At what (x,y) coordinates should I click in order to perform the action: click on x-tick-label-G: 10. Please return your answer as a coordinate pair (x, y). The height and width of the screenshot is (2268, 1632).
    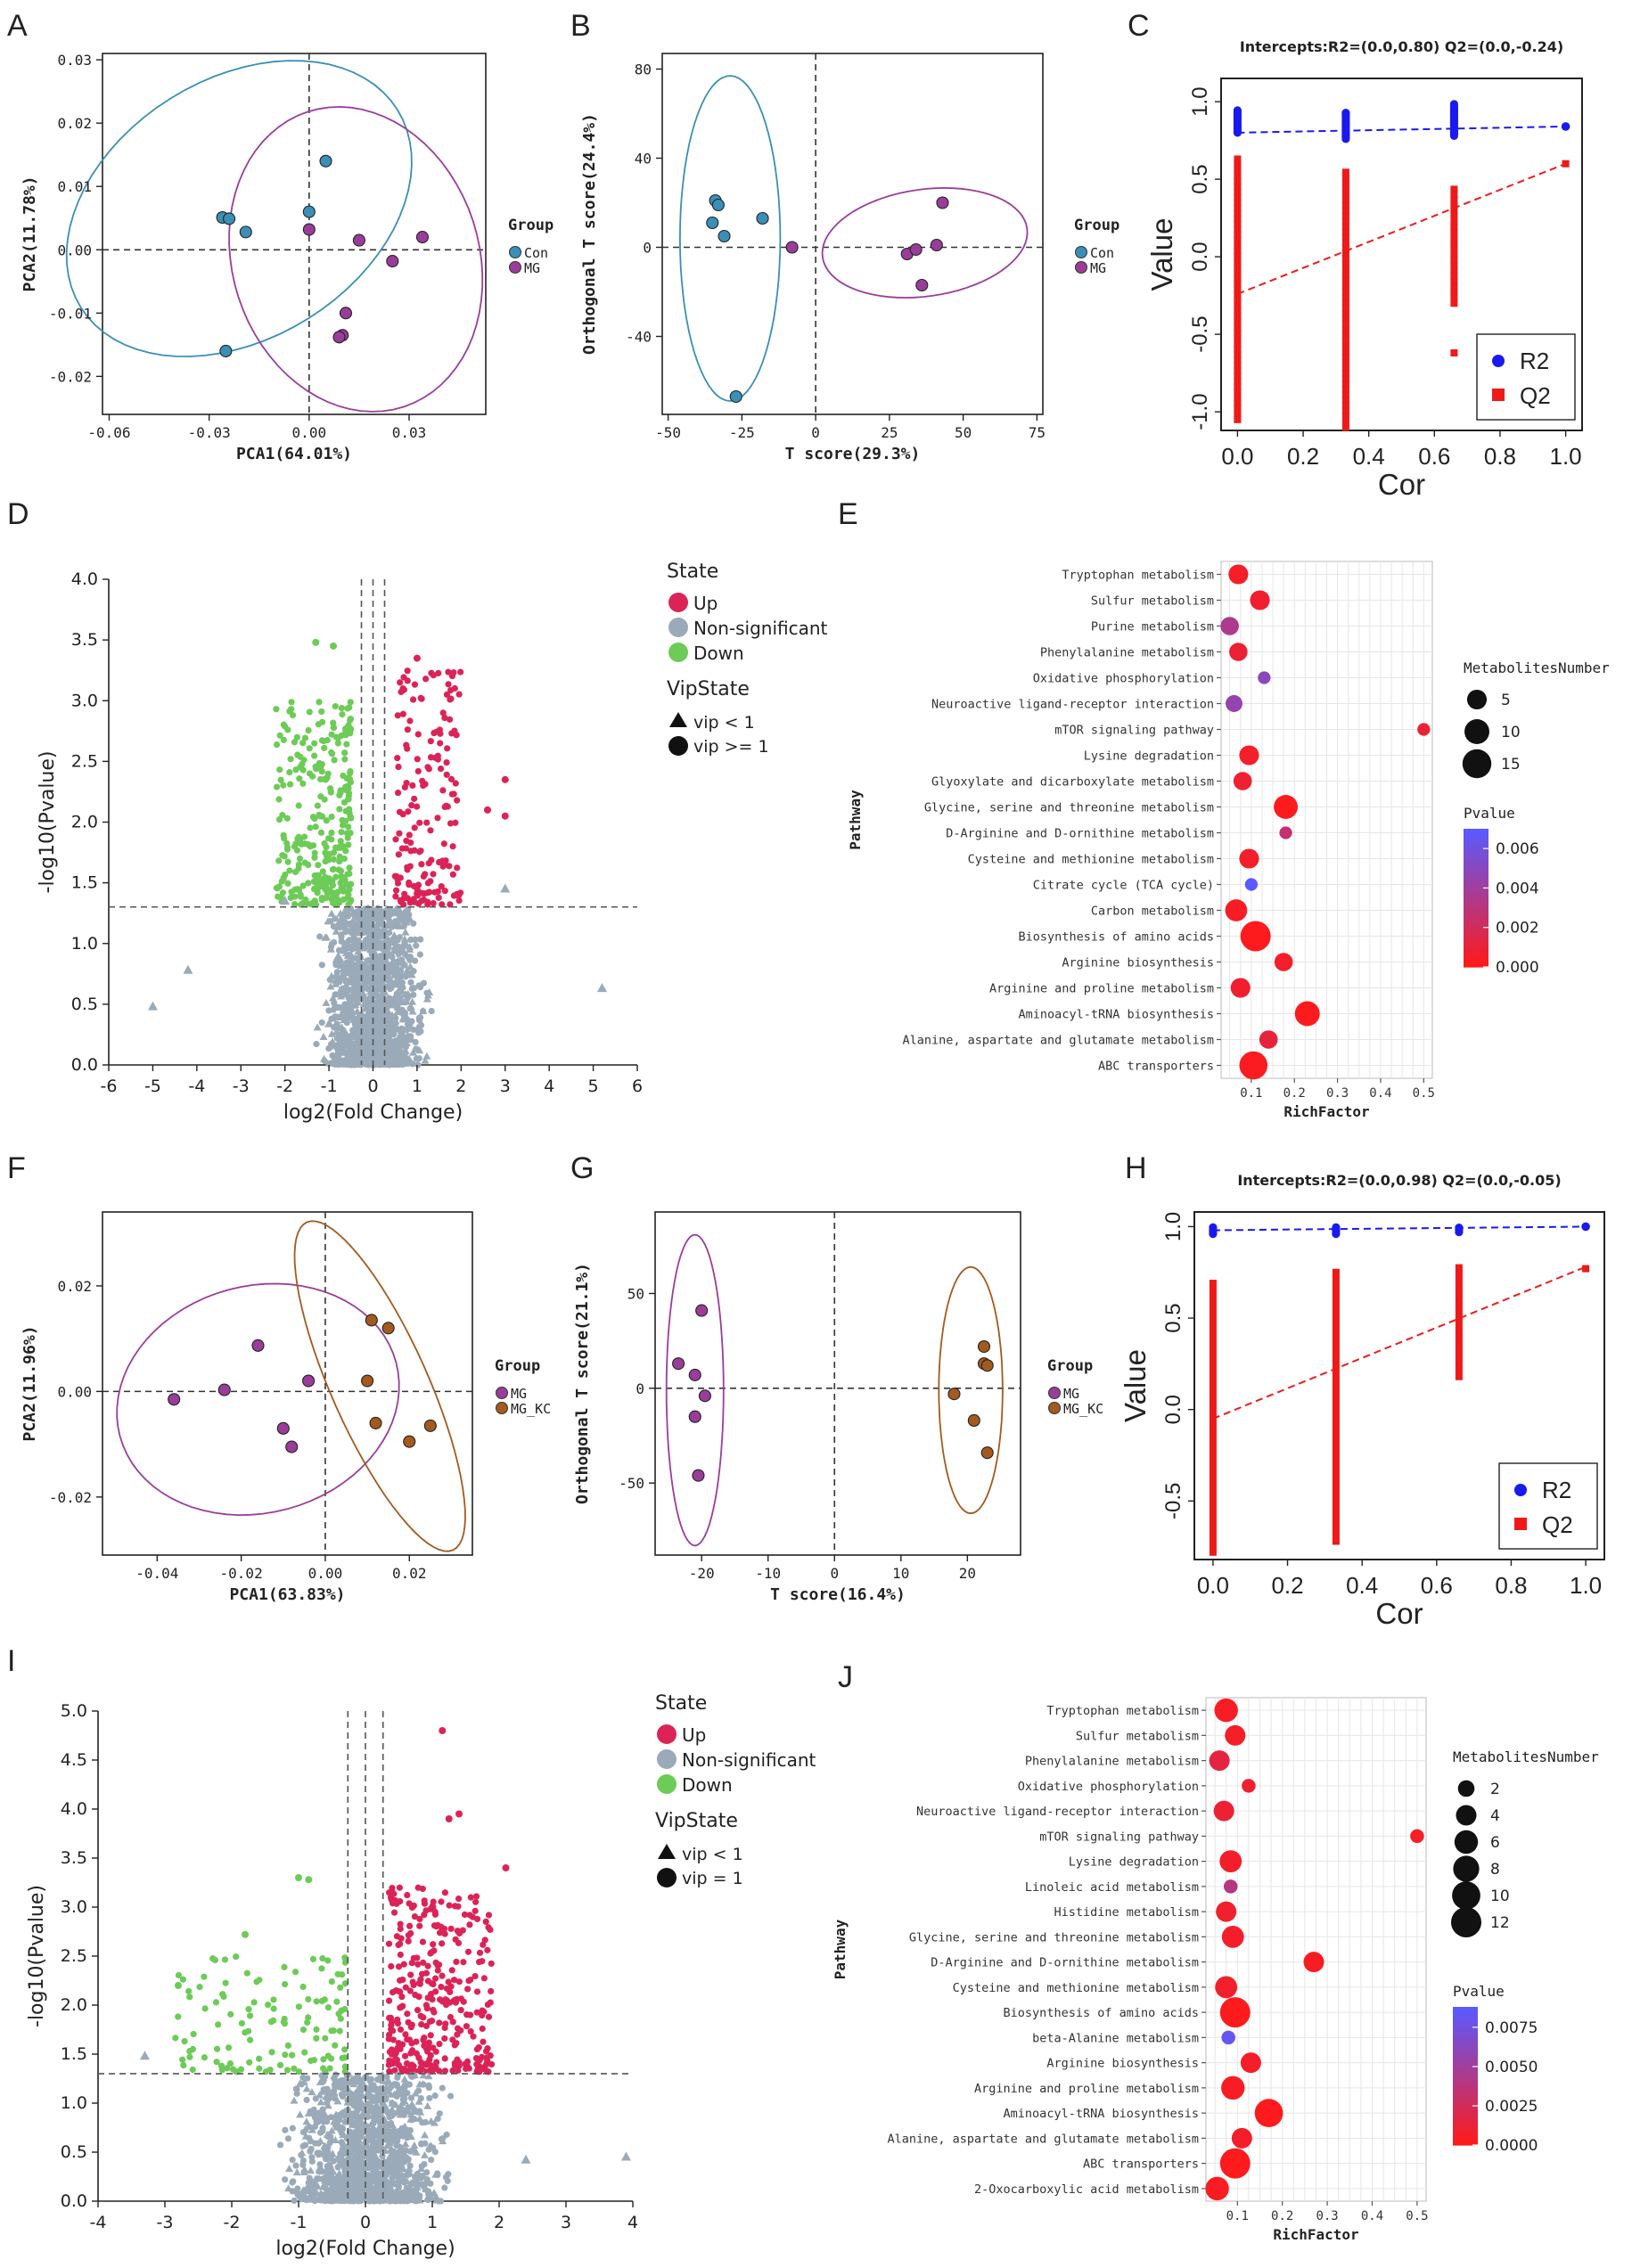
    Looking at the image, I should click on (900, 1574).